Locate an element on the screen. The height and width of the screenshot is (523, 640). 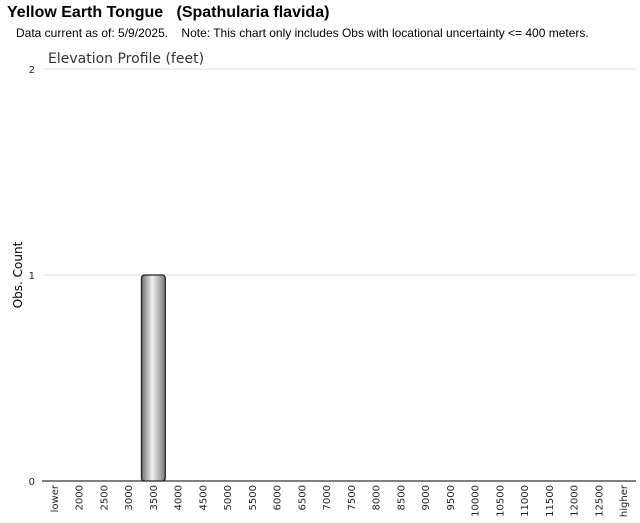
x-tick-label: higher is located at coordinates (624, 500).